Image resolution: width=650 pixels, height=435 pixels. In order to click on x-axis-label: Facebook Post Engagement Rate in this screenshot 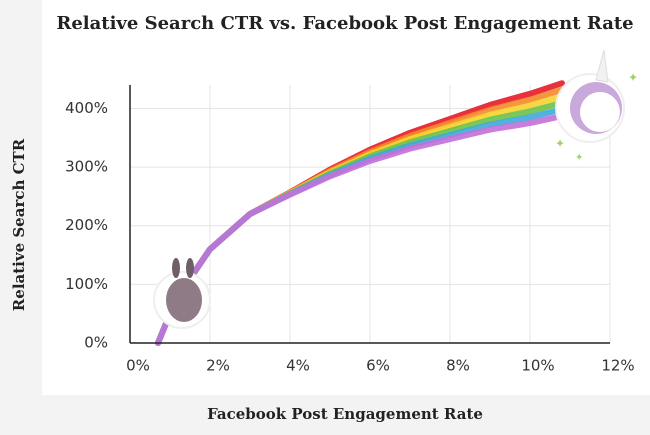, I will do `click(345, 414)`.